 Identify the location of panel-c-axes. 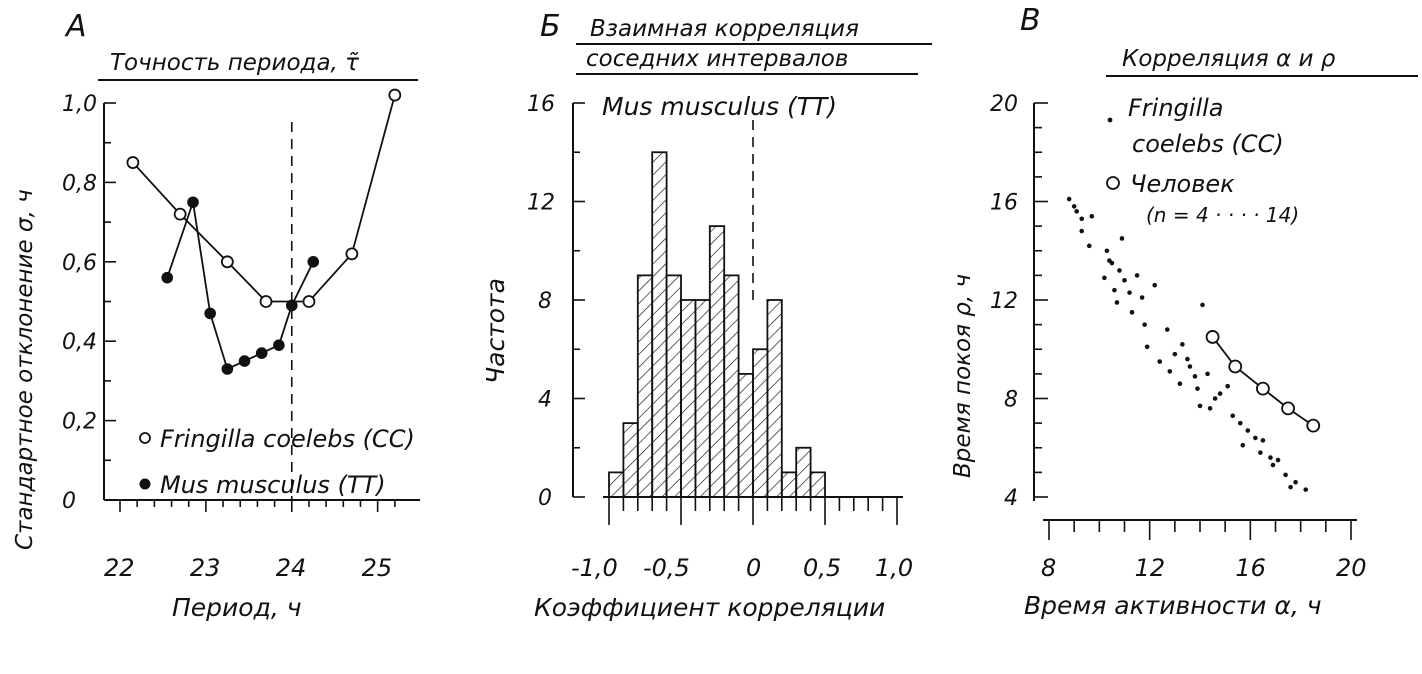
(1195, 321).